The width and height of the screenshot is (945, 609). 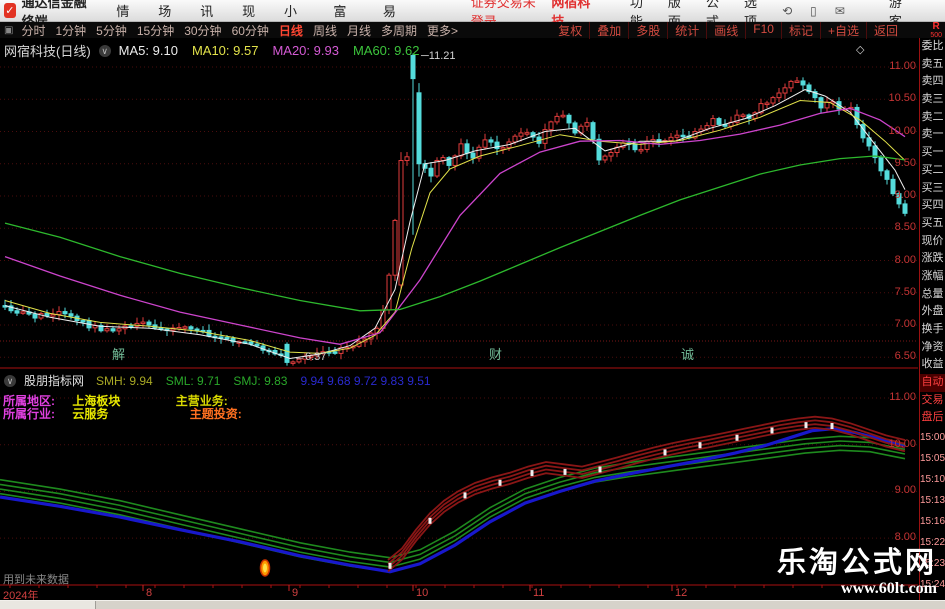 What do you see at coordinates (249, 11) in the screenshot?
I see `menu-item-3: 发现` at bounding box center [249, 11].